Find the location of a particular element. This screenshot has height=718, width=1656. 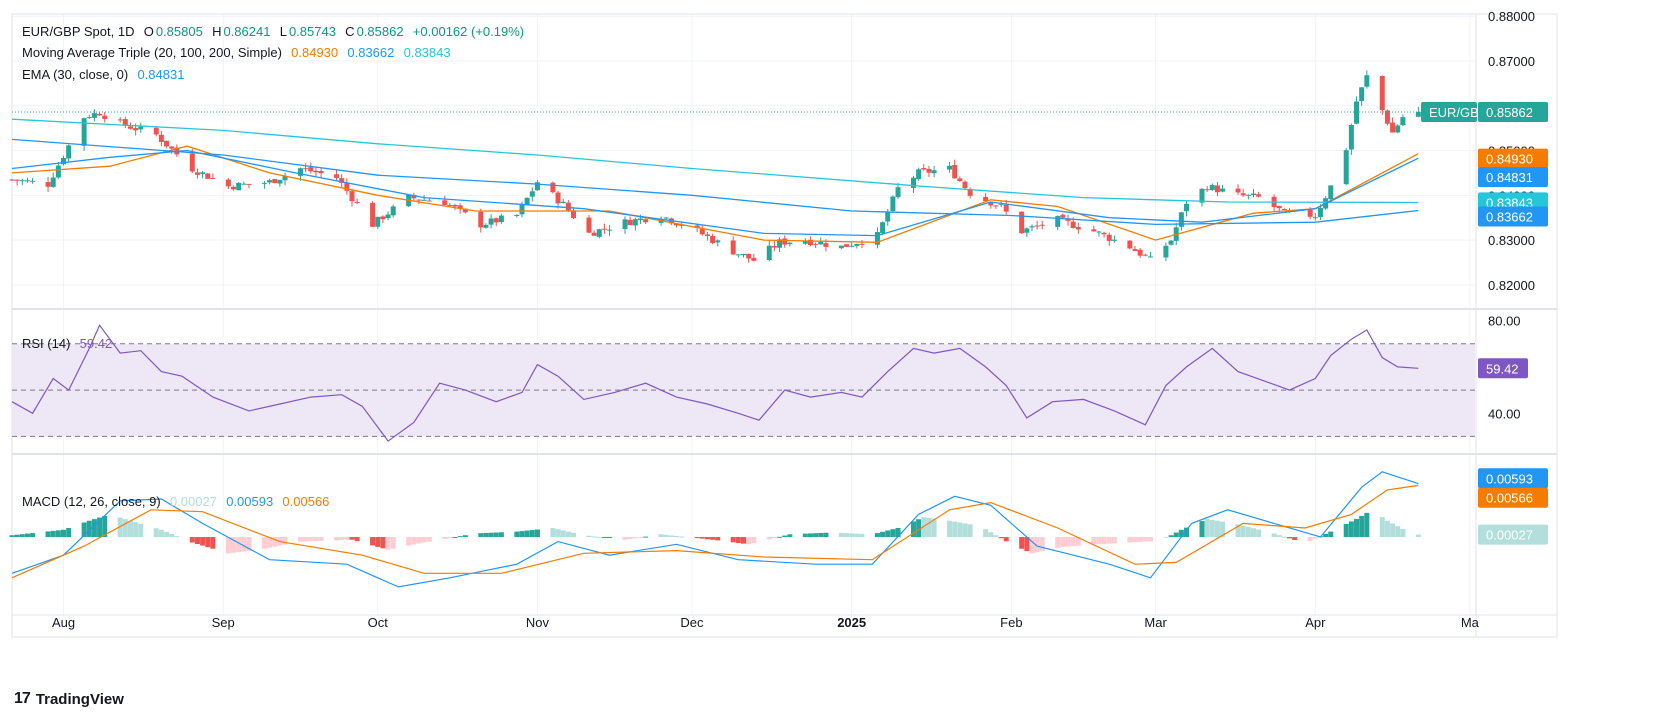

ma-20-line is located at coordinates (715, 194).